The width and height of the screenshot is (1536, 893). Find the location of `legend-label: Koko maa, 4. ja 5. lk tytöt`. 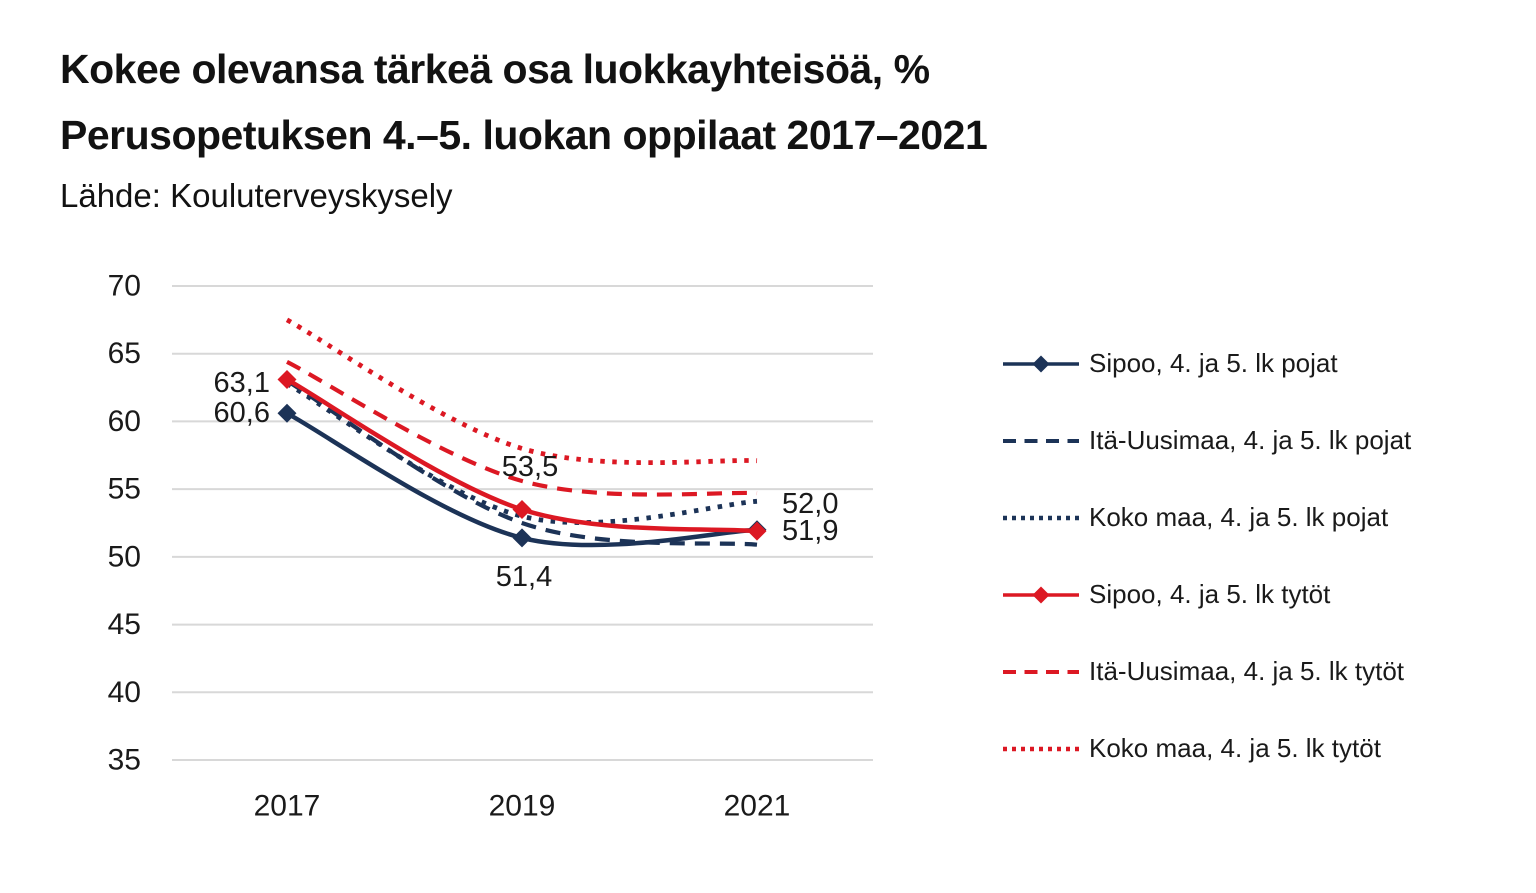

legend-label: Koko maa, 4. ja 5. lk tytöt is located at coordinates (1235, 748).